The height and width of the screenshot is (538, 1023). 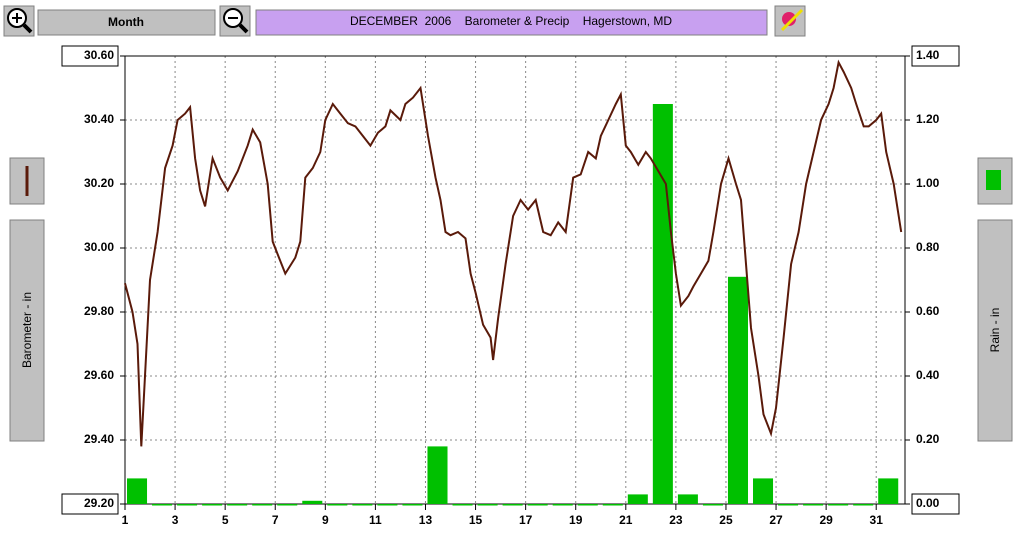 I want to click on y-tick-label: 30.00, so click(x=99, y=247).